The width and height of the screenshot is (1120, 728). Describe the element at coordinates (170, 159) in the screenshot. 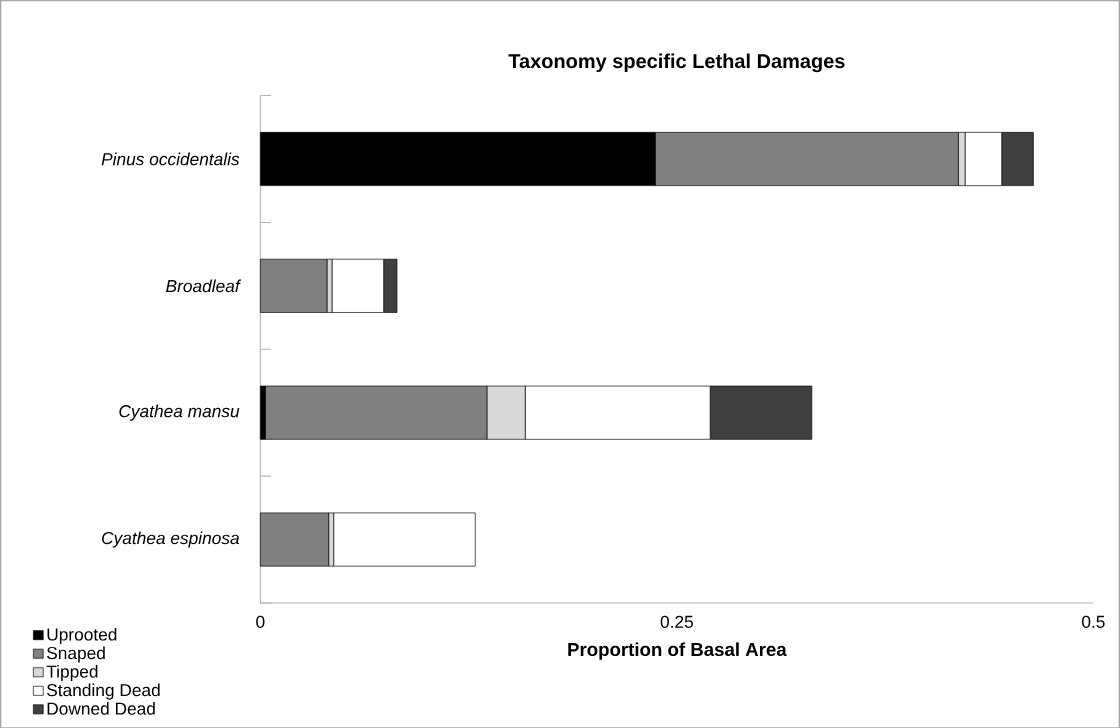

I see `y-tick-label: Pinus occidentalis` at that location.